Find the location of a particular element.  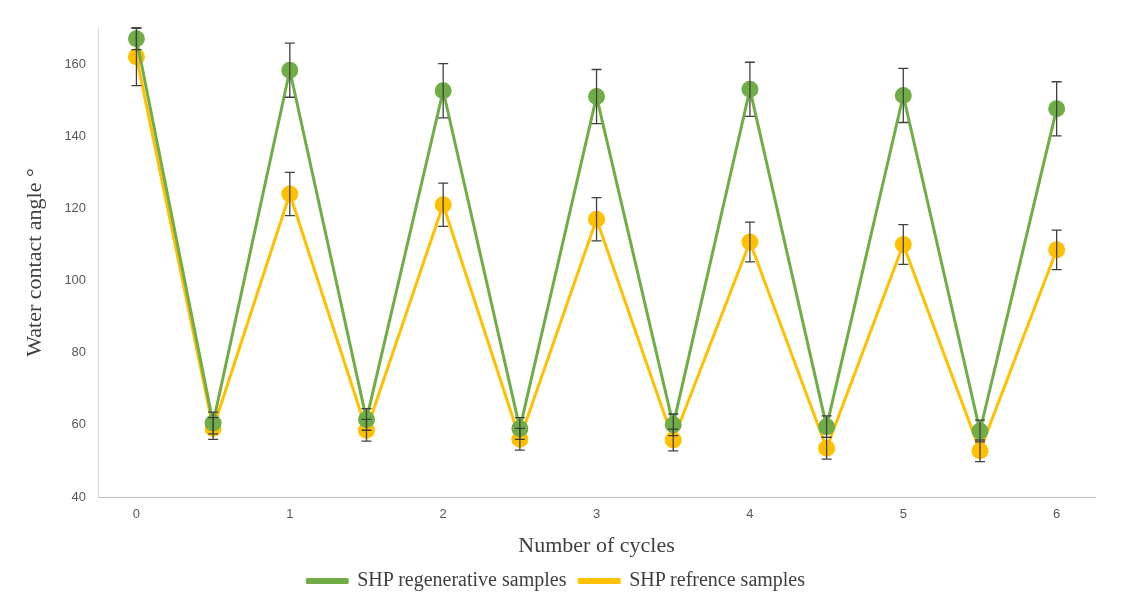

legend-label: SHP refrence samples is located at coordinates (717, 580).